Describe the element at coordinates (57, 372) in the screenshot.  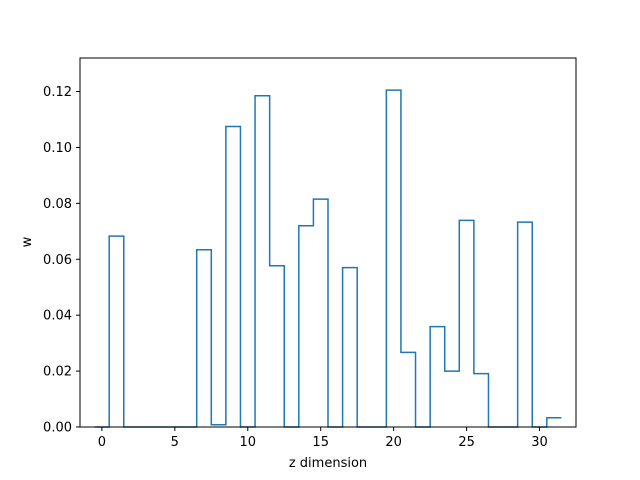
I see `y-tick-label: 0.02` at that location.